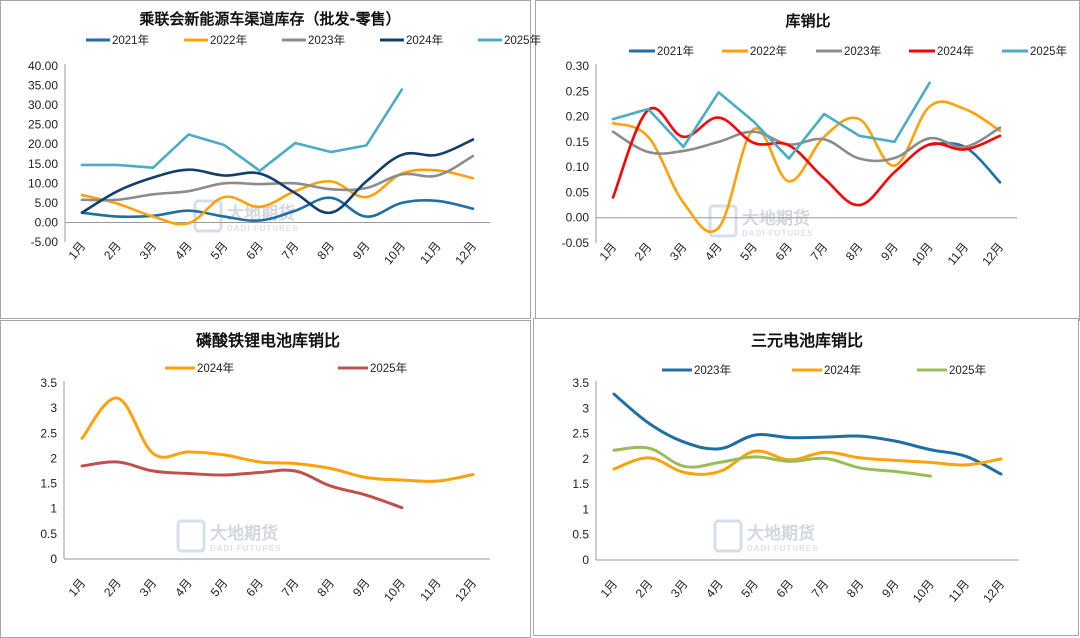 This screenshot has height=638, width=1080. Describe the element at coordinates (578, 167) in the screenshot. I see `y-tick-label: 0.10` at that location.